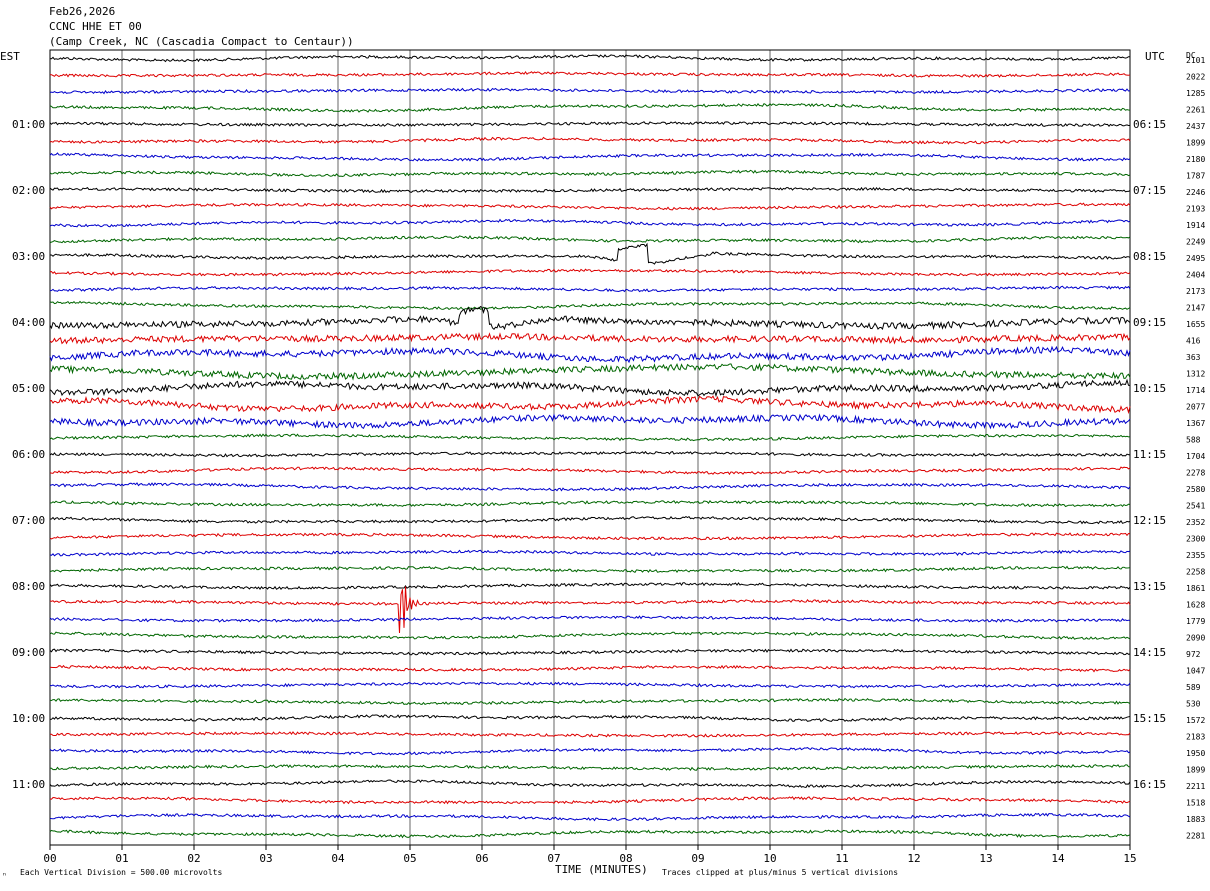 This screenshot has width=1210, height=891. What do you see at coordinates (1195, 456) in the screenshot?
I see `dc-offset-24: 1704` at bounding box center [1195, 456].